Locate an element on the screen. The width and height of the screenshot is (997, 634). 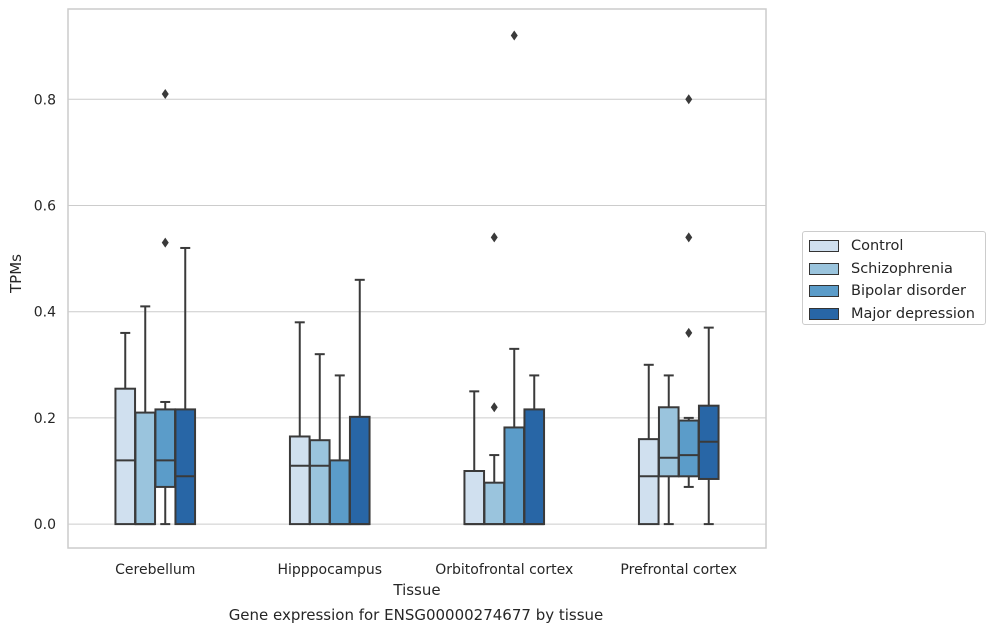
y-tick-label: 0.8 is located at coordinates (45, 100).